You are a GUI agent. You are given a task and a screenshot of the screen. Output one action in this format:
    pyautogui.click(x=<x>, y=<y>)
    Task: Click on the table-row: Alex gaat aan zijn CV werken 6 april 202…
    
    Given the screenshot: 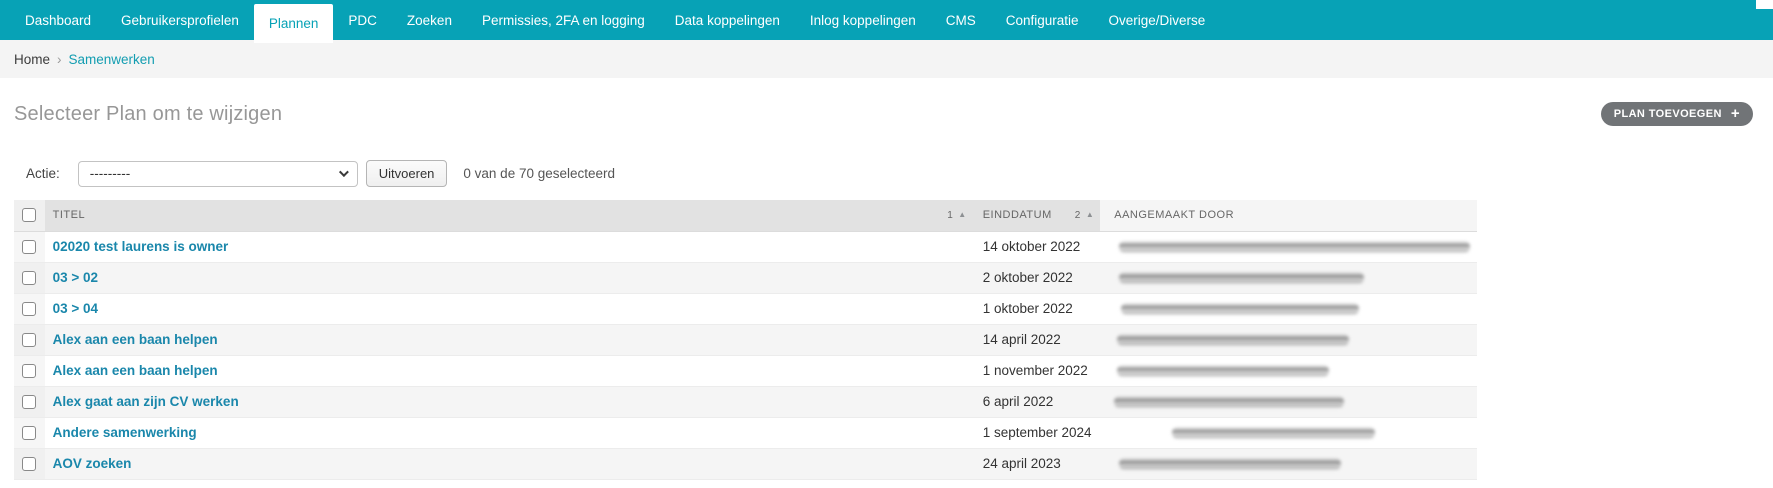 What is the action you would take?
    pyautogui.click(x=745, y=402)
    